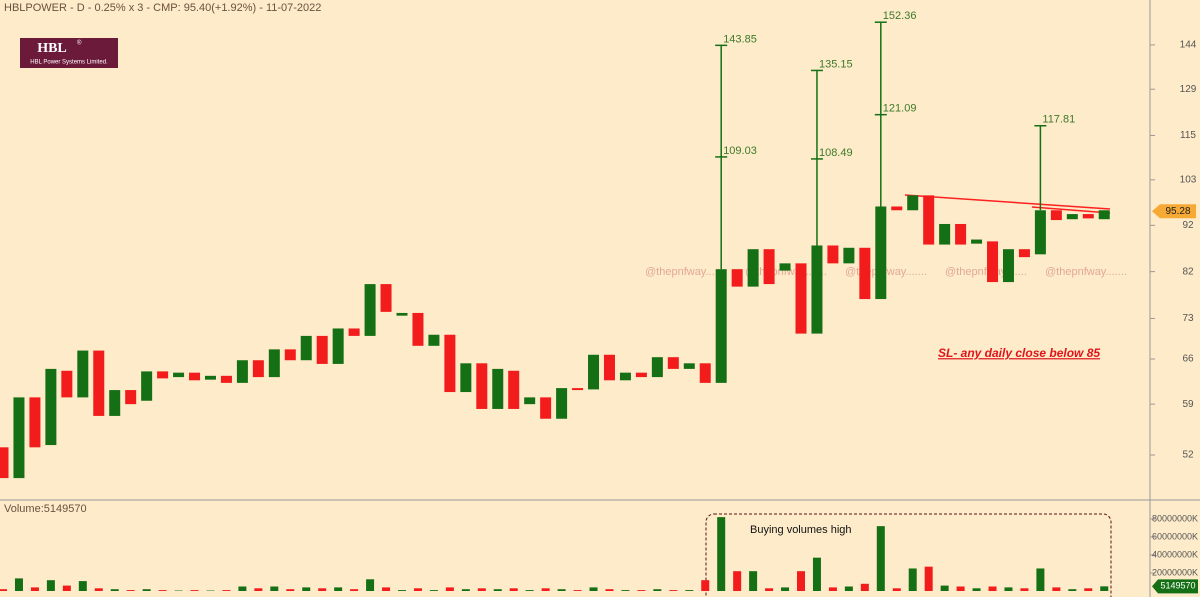 This screenshot has height=597, width=1200. I want to click on volume-last-label: 5149570, so click(1177, 586).